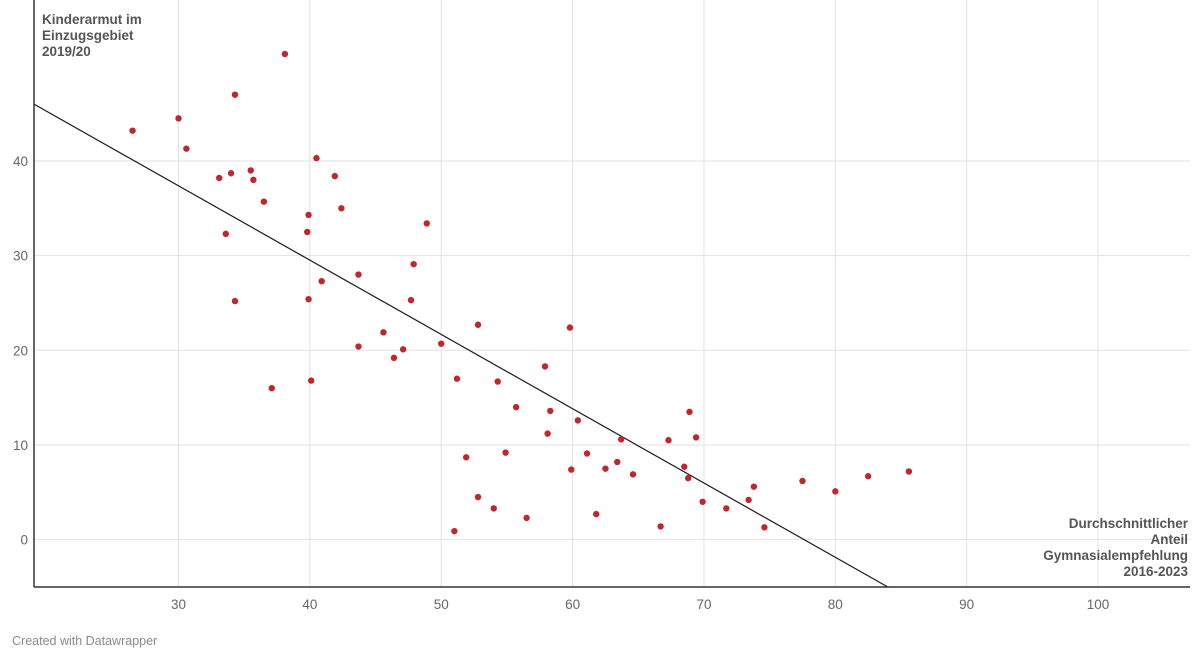  Describe the element at coordinates (85, 641) in the screenshot. I see `datawrapper-credit: Created with Datawrapper` at that location.